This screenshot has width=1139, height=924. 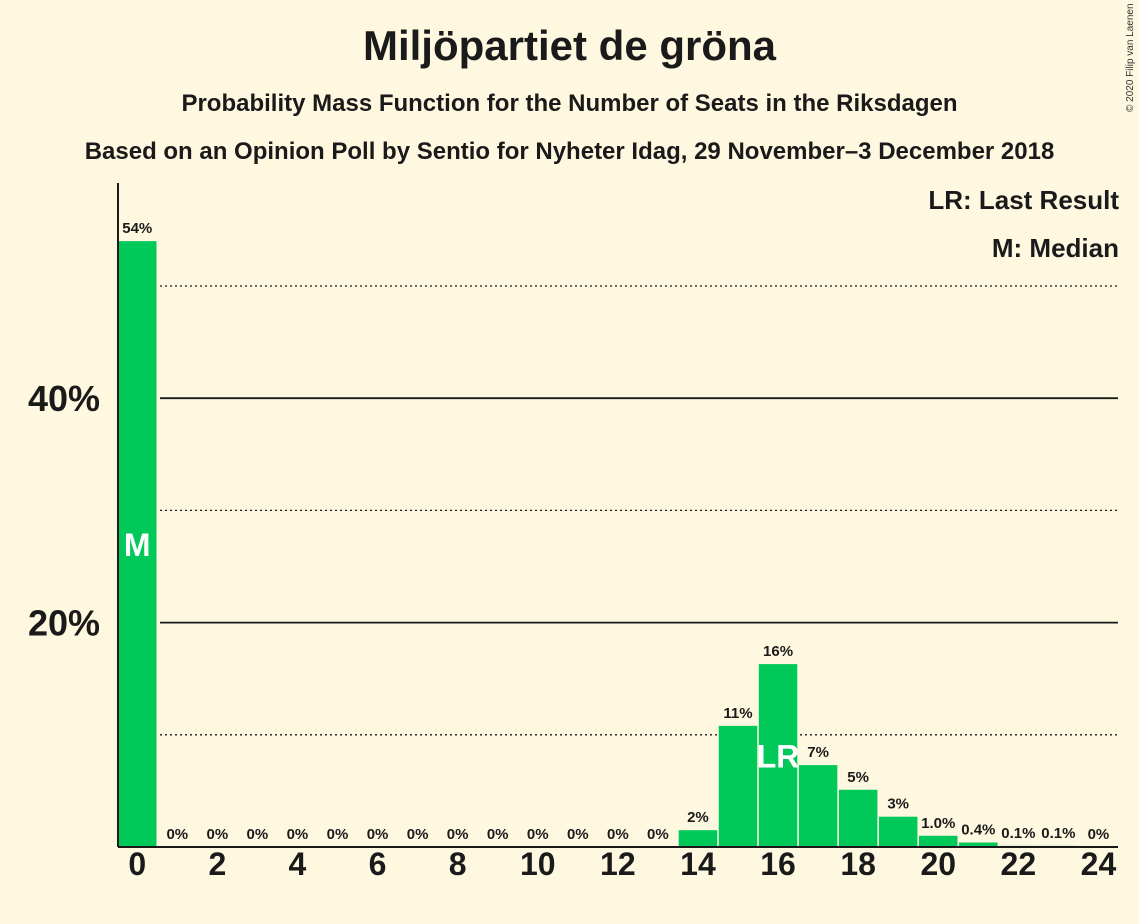 I want to click on data-label: 16%, so click(x=778, y=651).